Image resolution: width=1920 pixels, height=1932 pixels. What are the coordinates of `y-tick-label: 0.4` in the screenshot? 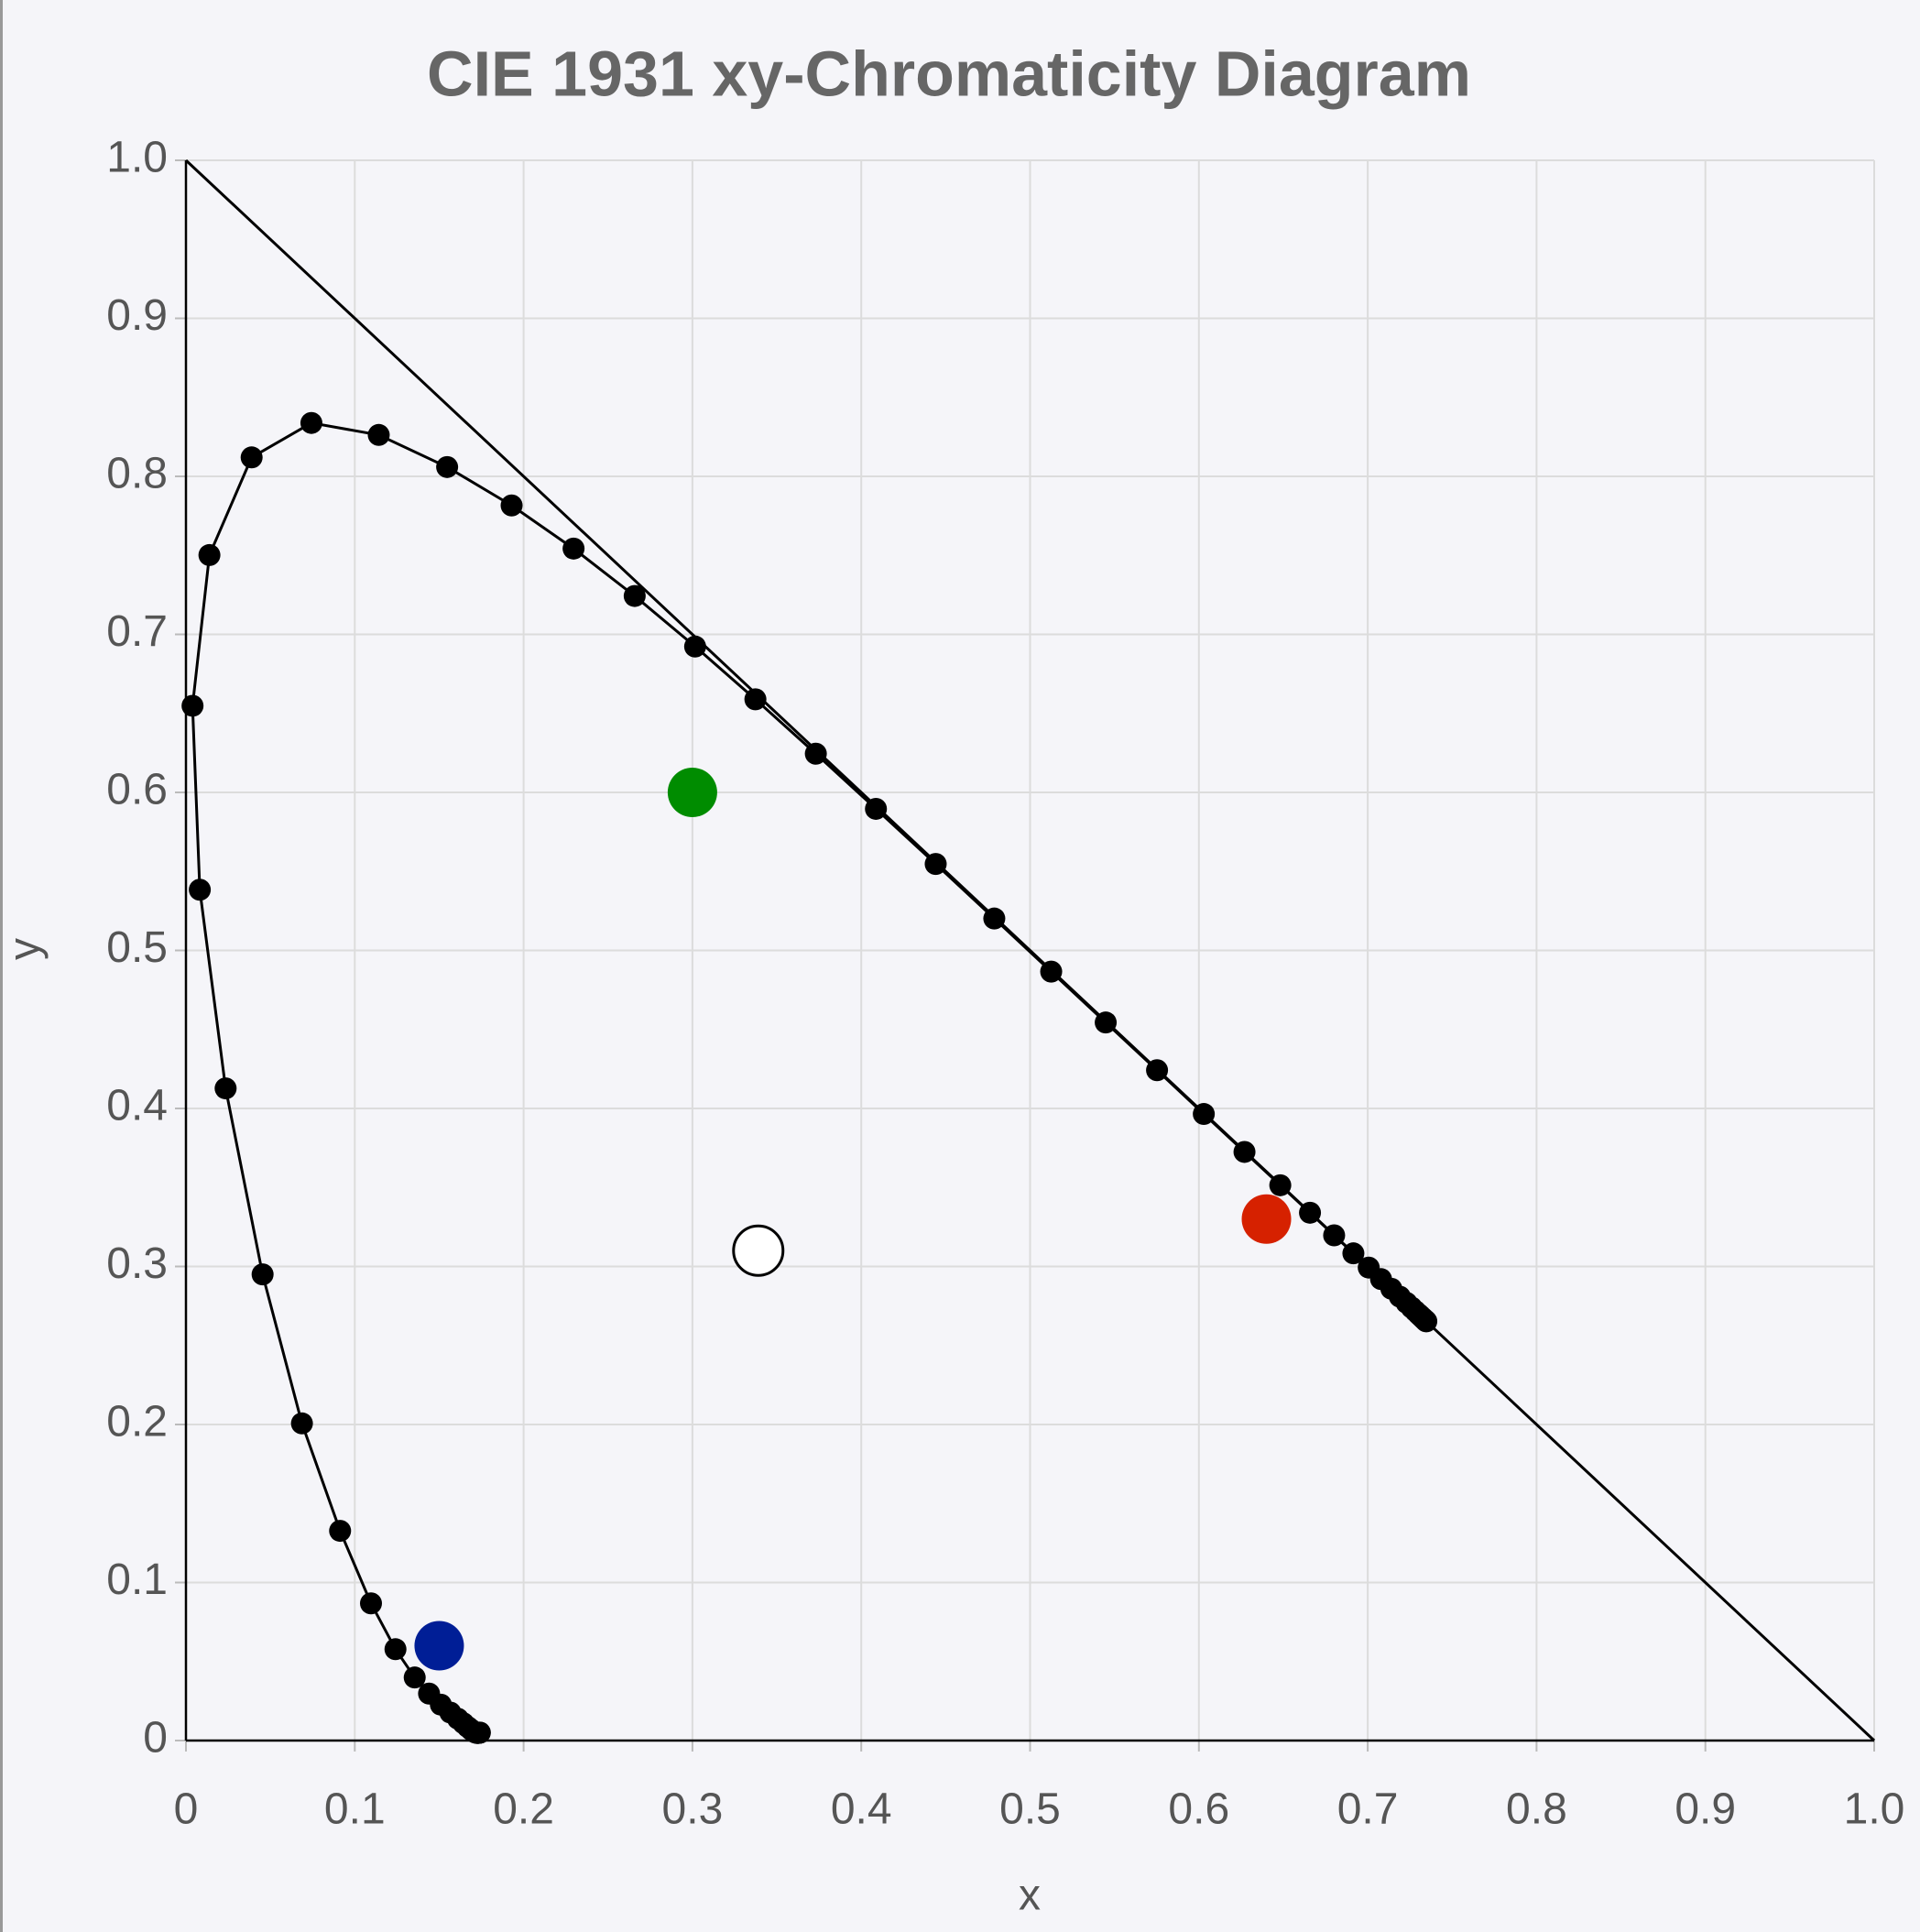 It's located at (137, 1106).